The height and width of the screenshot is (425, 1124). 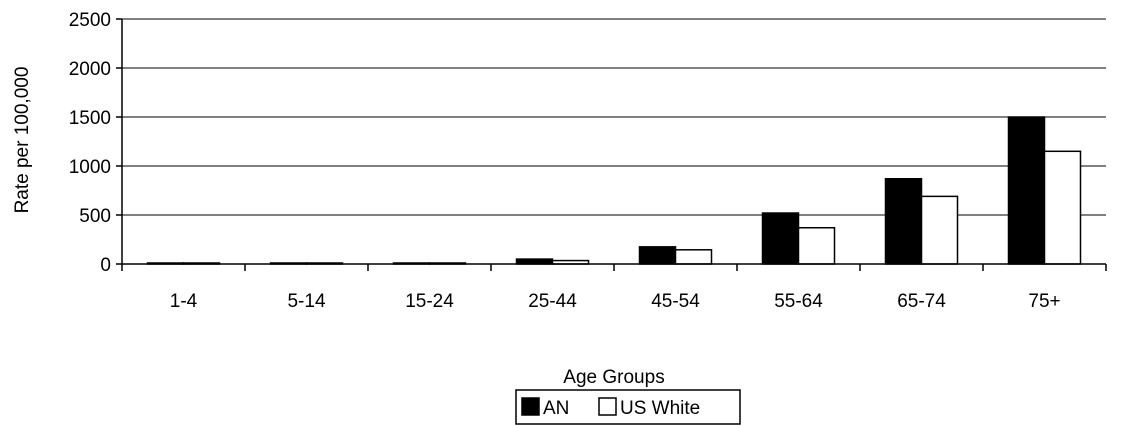 What do you see at coordinates (95, 143) in the screenshot?
I see `y-tick-labels: 0 500 1000 1500 2000 2500` at bounding box center [95, 143].